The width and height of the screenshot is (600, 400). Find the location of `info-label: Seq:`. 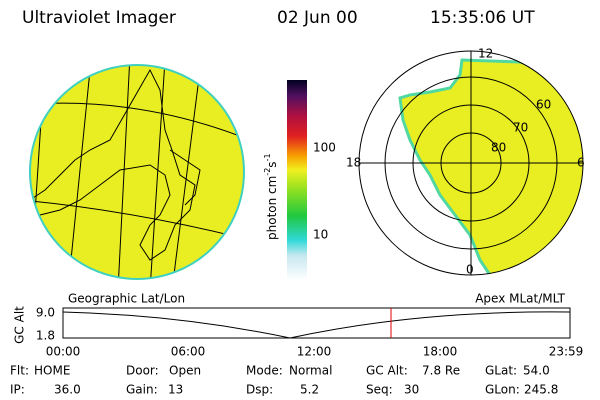

info-label: Seq: is located at coordinates (379, 390).